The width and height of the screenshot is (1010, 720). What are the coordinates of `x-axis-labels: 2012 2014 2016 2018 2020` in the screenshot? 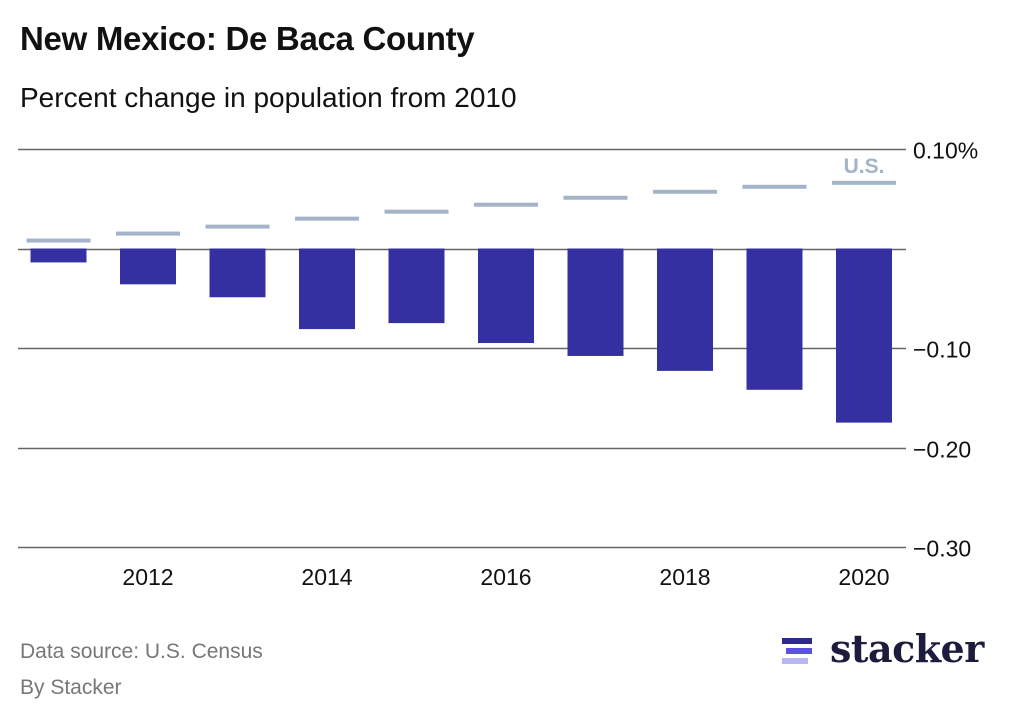 It's located at (505, 577).